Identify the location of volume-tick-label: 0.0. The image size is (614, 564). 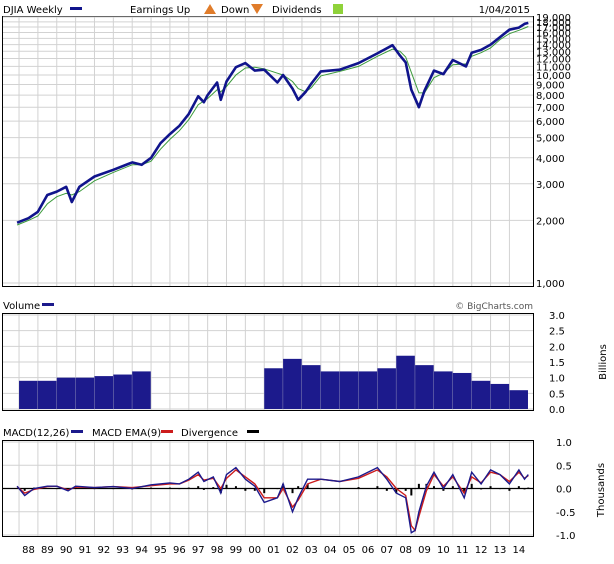
(557, 410).